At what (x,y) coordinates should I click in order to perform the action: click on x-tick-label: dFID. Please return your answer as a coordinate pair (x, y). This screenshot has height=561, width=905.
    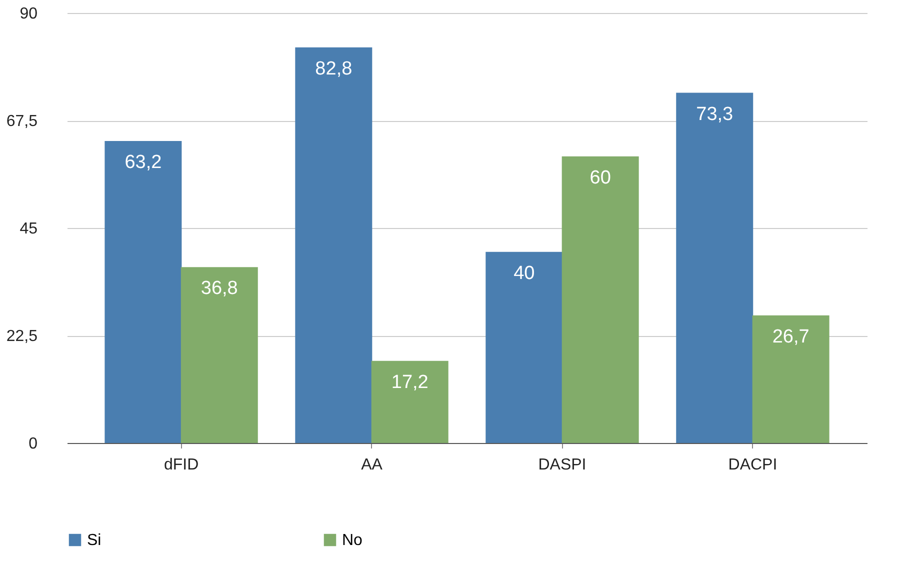
    Looking at the image, I should click on (181, 465).